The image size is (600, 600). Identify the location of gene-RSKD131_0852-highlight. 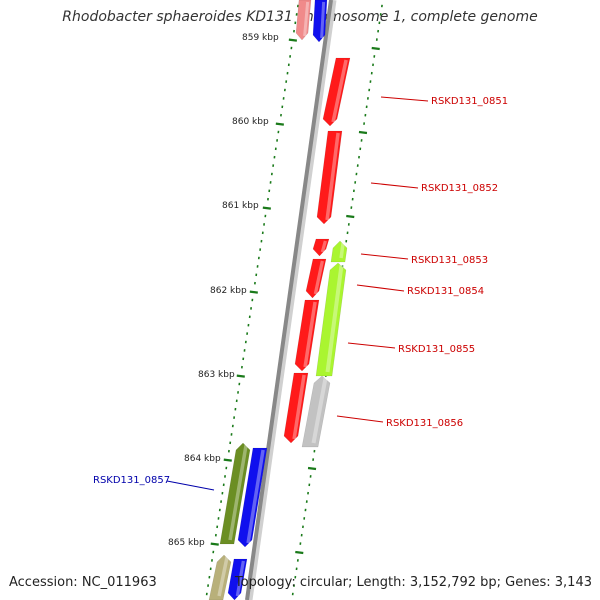
(332, 176).